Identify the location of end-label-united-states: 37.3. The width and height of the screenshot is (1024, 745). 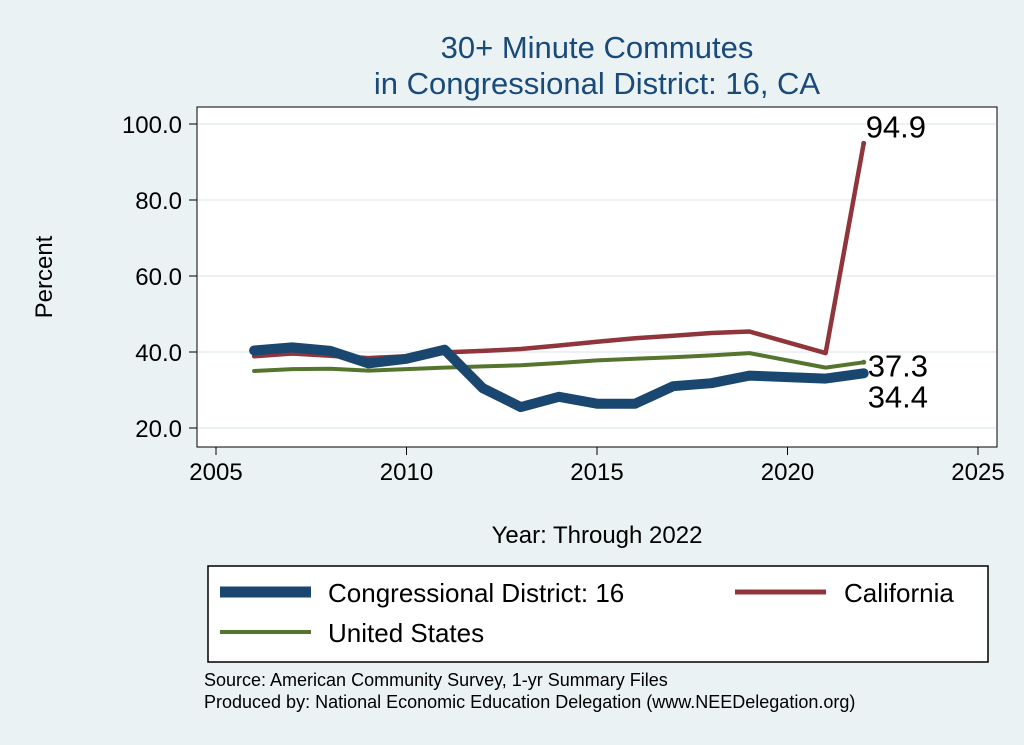
(898, 365).